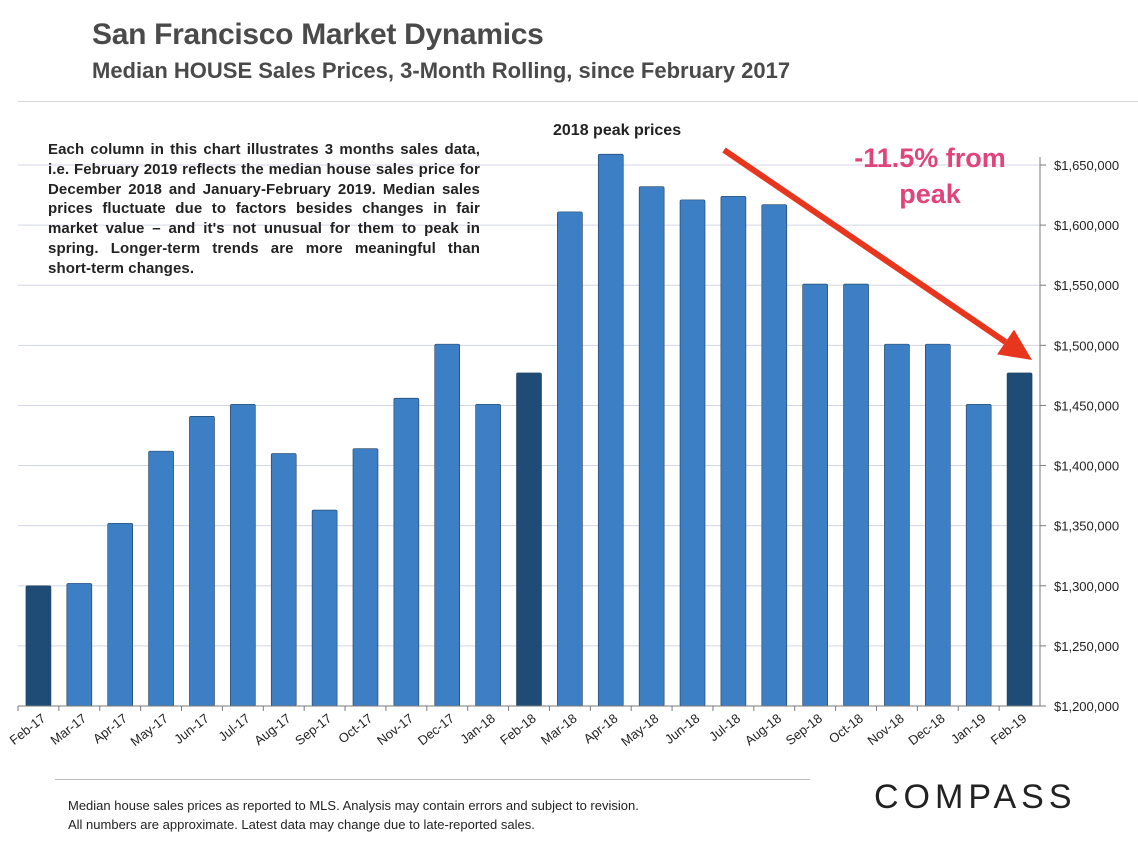  Describe the element at coordinates (110, 729) in the screenshot. I see `x-tick-label: Apr-17` at that location.